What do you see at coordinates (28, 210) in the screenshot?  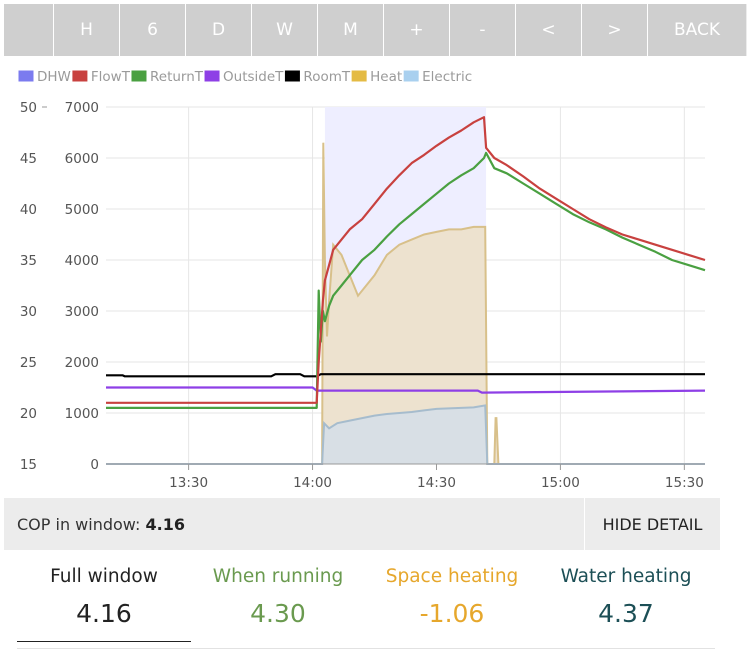 I see `y-left-tick-label: 40` at bounding box center [28, 210].